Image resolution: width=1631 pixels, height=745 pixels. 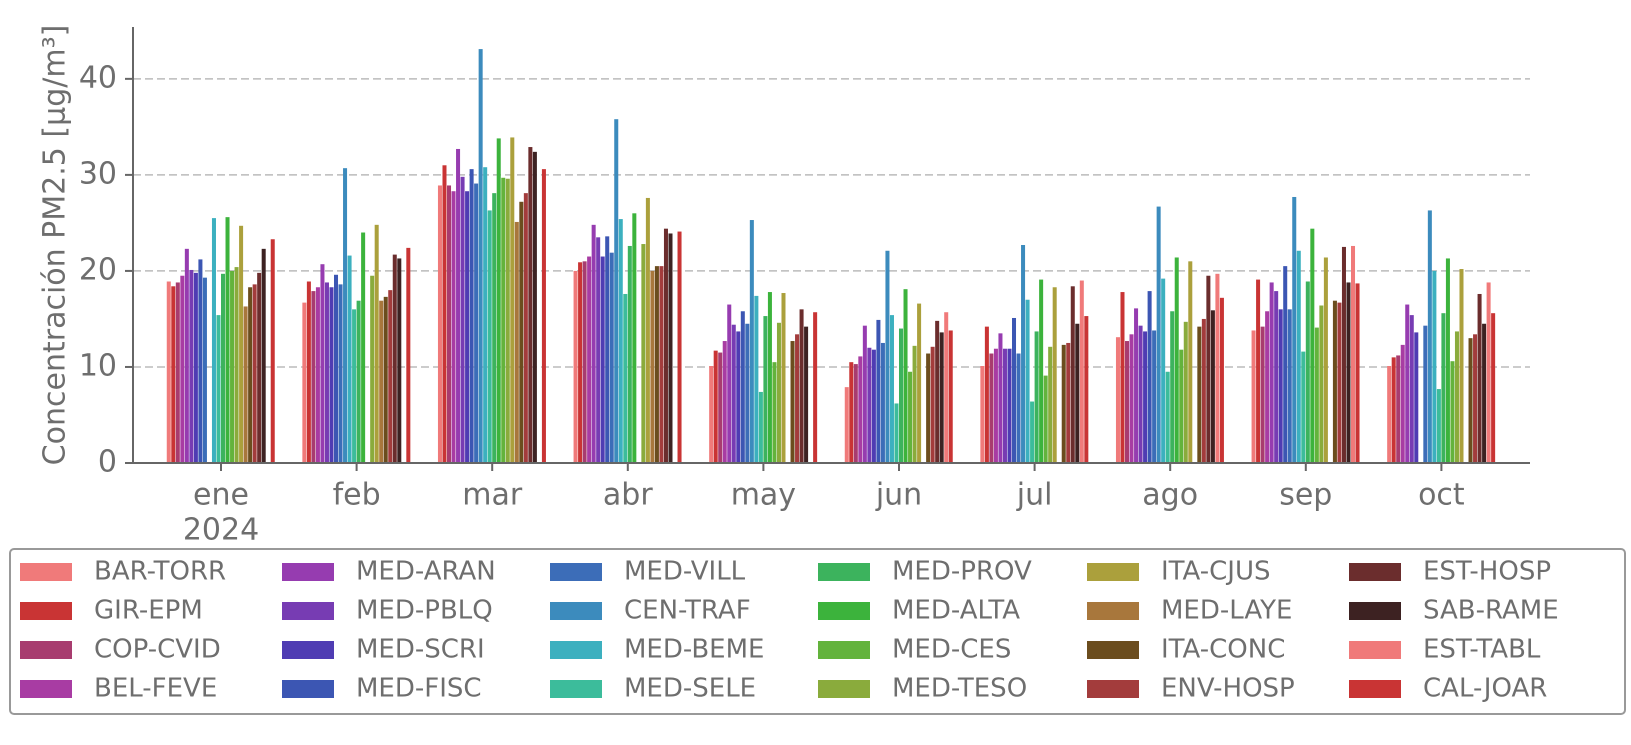 I want to click on y-tick-label: 10, so click(x=98, y=365).